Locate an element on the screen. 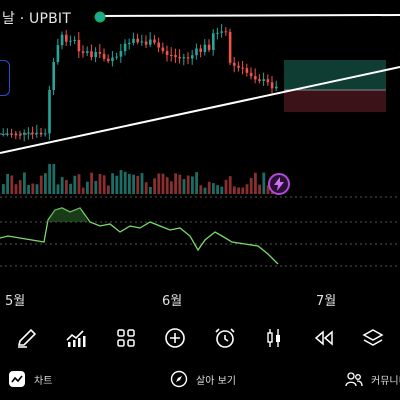 The width and height of the screenshot is (400, 400). add-circle-icon is located at coordinates (175, 338).